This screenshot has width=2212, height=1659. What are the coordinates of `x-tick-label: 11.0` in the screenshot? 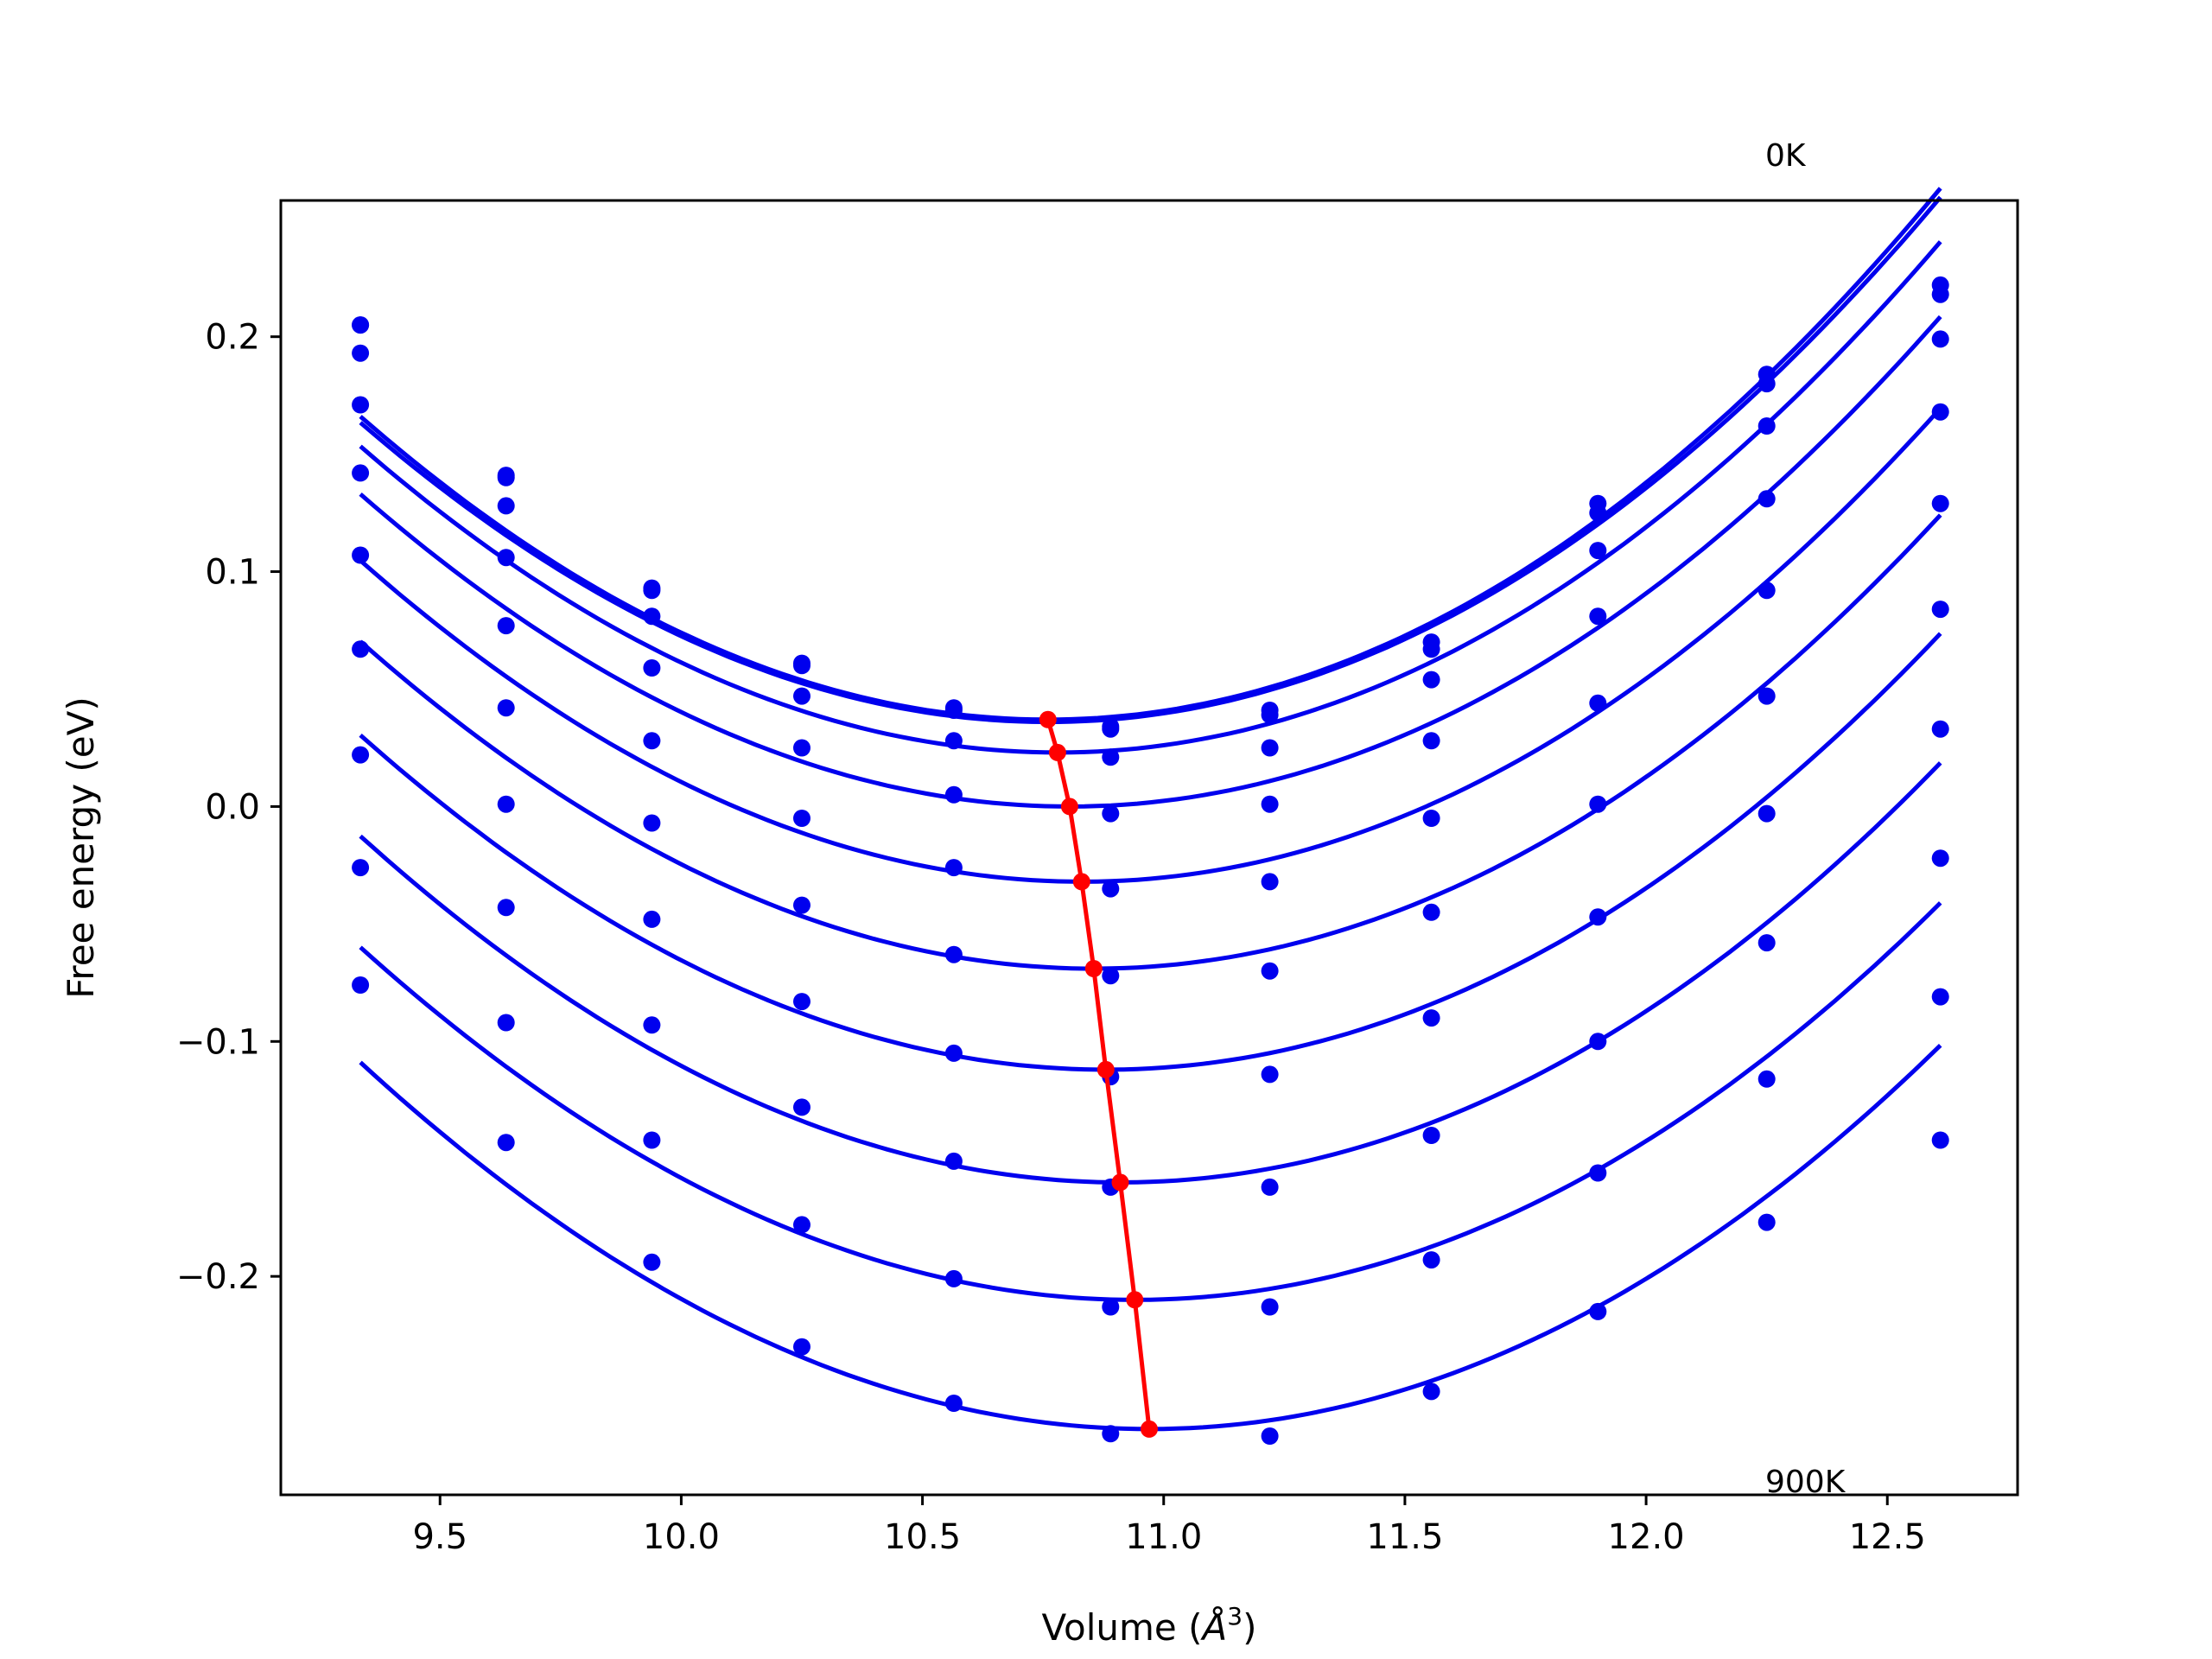 It's located at (1163, 1537).